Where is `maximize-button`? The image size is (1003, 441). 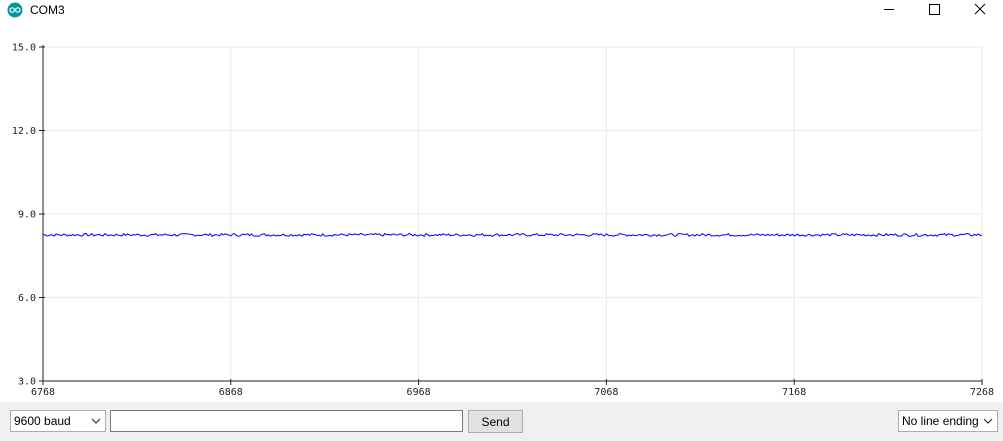 maximize-button is located at coordinates (934, 10).